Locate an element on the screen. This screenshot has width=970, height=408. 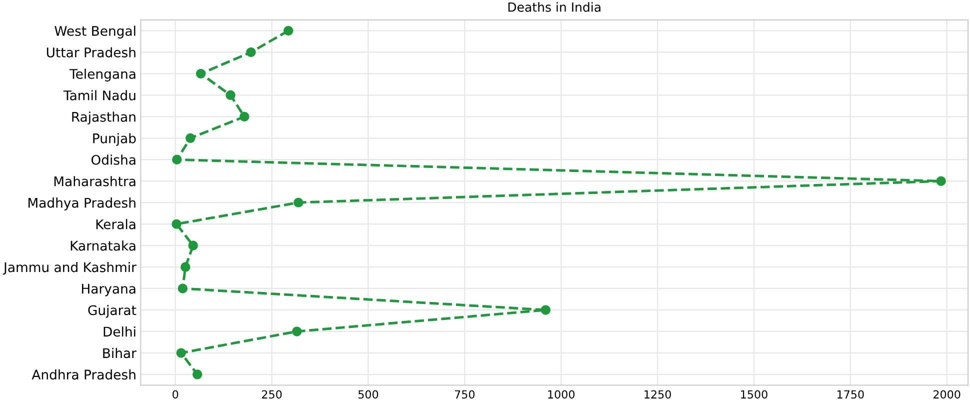
y-tick-label: Punjab is located at coordinates (114, 139).